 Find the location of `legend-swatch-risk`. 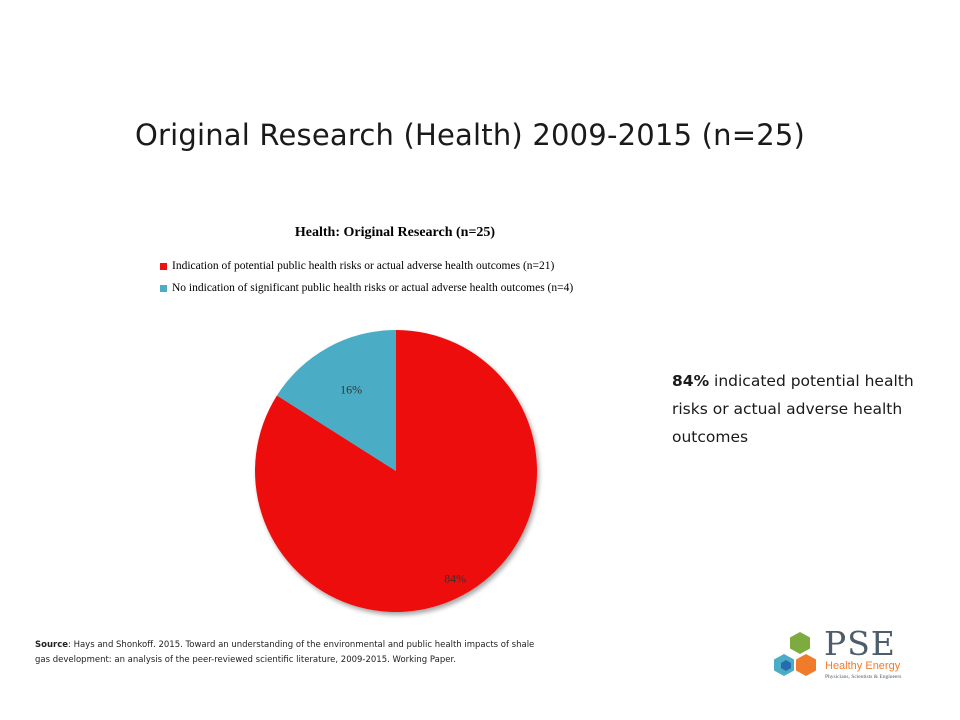

legend-swatch-risk is located at coordinates (163, 266).